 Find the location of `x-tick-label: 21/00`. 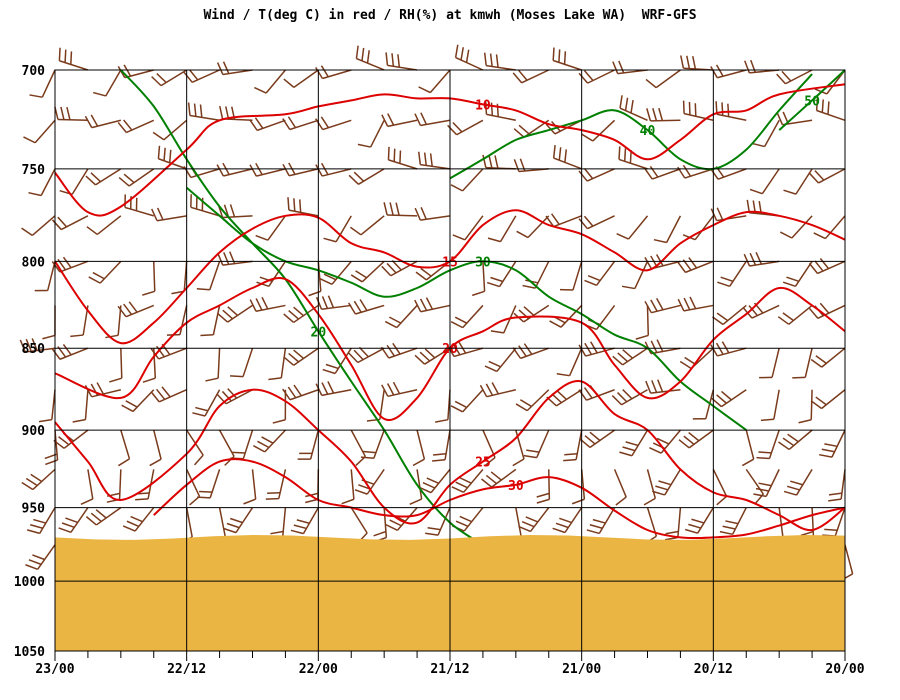

x-tick-label: 21/00 is located at coordinates (581, 669).